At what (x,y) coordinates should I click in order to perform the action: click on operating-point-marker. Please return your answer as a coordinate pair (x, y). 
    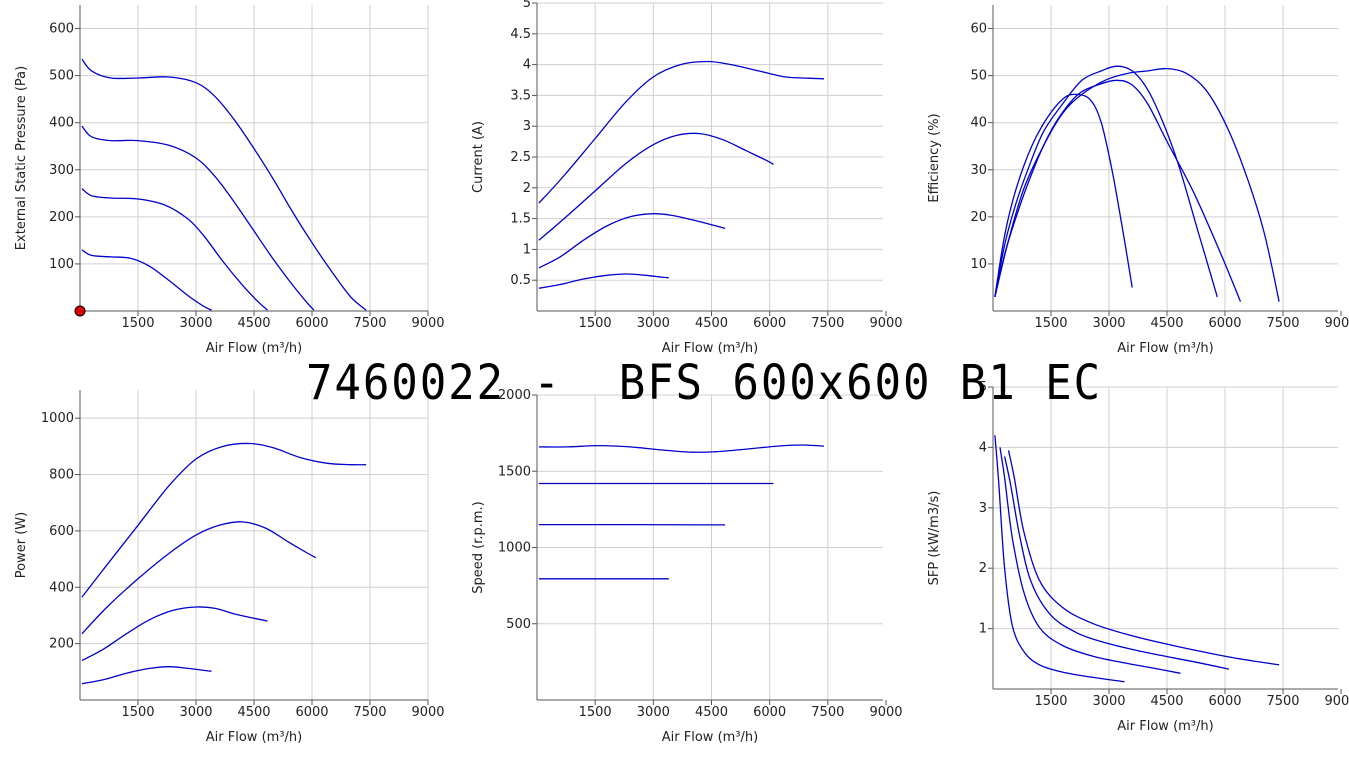
    Looking at the image, I should click on (80, 311).